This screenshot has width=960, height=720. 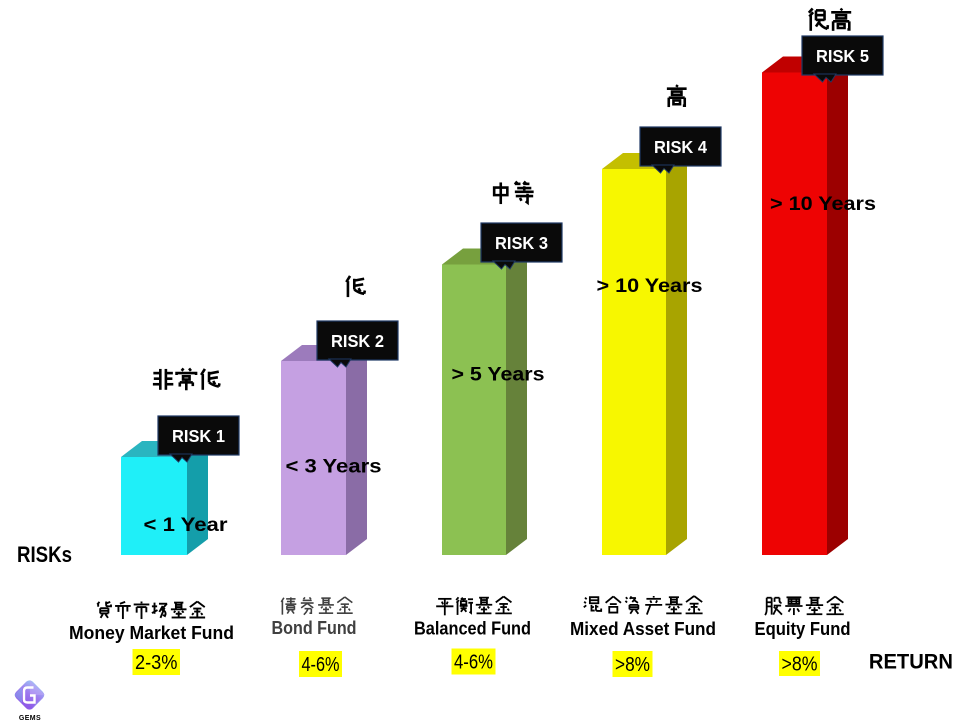 What do you see at coordinates (198, 436) in the screenshot?
I see `svg-text: RISK 1` at bounding box center [198, 436].